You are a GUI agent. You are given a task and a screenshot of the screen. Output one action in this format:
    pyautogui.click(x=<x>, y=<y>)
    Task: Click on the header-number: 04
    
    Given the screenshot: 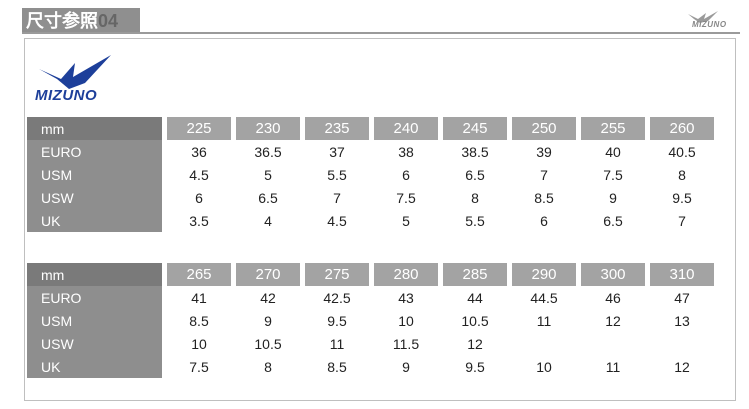 What is the action you would take?
    pyautogui.click(x=108, y=21)
    